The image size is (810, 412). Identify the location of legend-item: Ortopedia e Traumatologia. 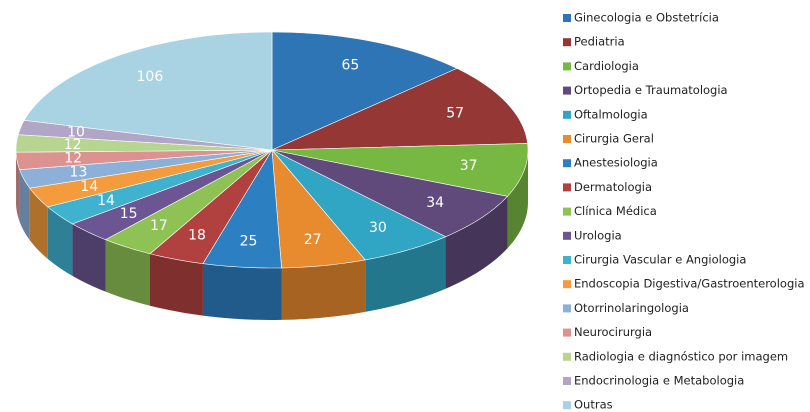
(645, 90).